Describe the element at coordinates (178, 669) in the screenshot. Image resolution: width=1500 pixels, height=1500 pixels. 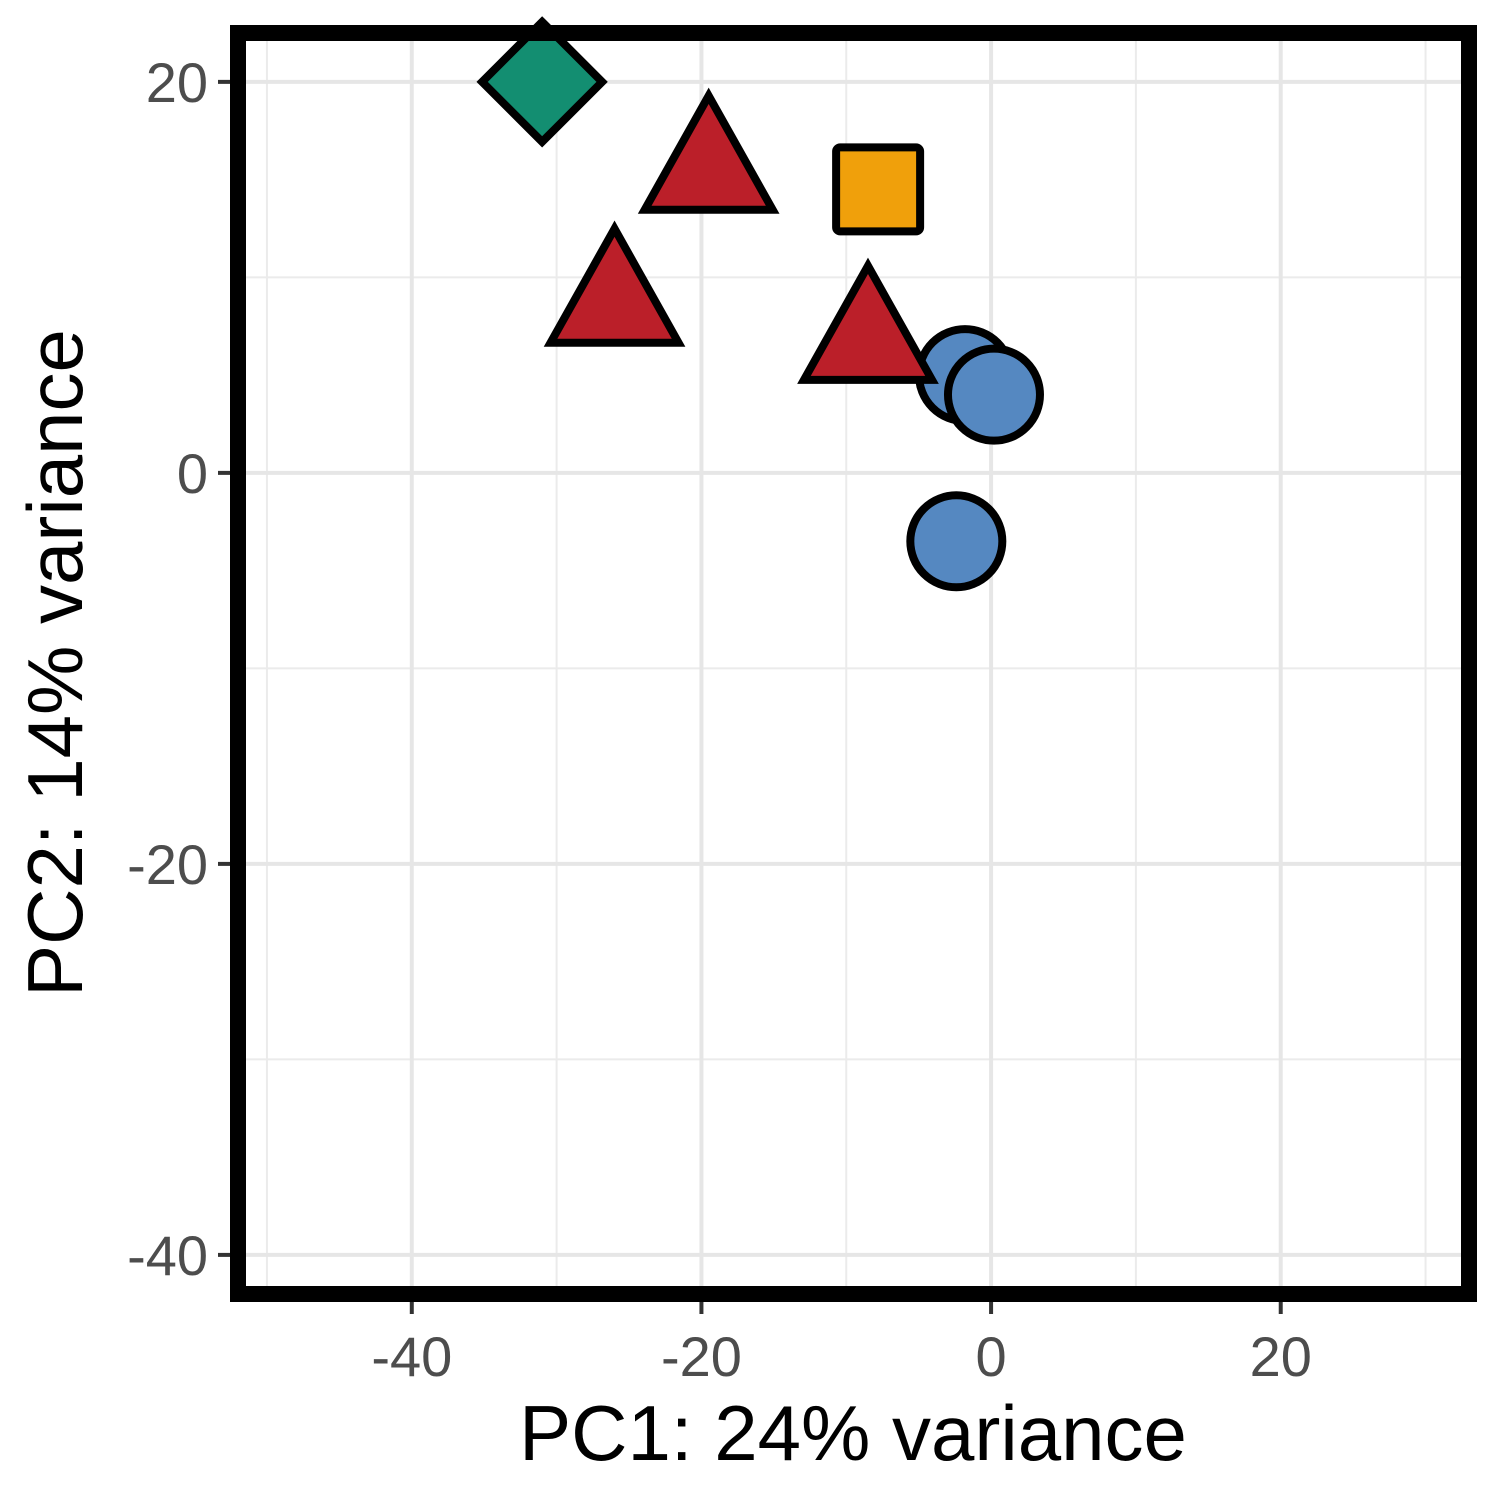
I see `y-axis-ticks: -40 -20 0 20` at that location.